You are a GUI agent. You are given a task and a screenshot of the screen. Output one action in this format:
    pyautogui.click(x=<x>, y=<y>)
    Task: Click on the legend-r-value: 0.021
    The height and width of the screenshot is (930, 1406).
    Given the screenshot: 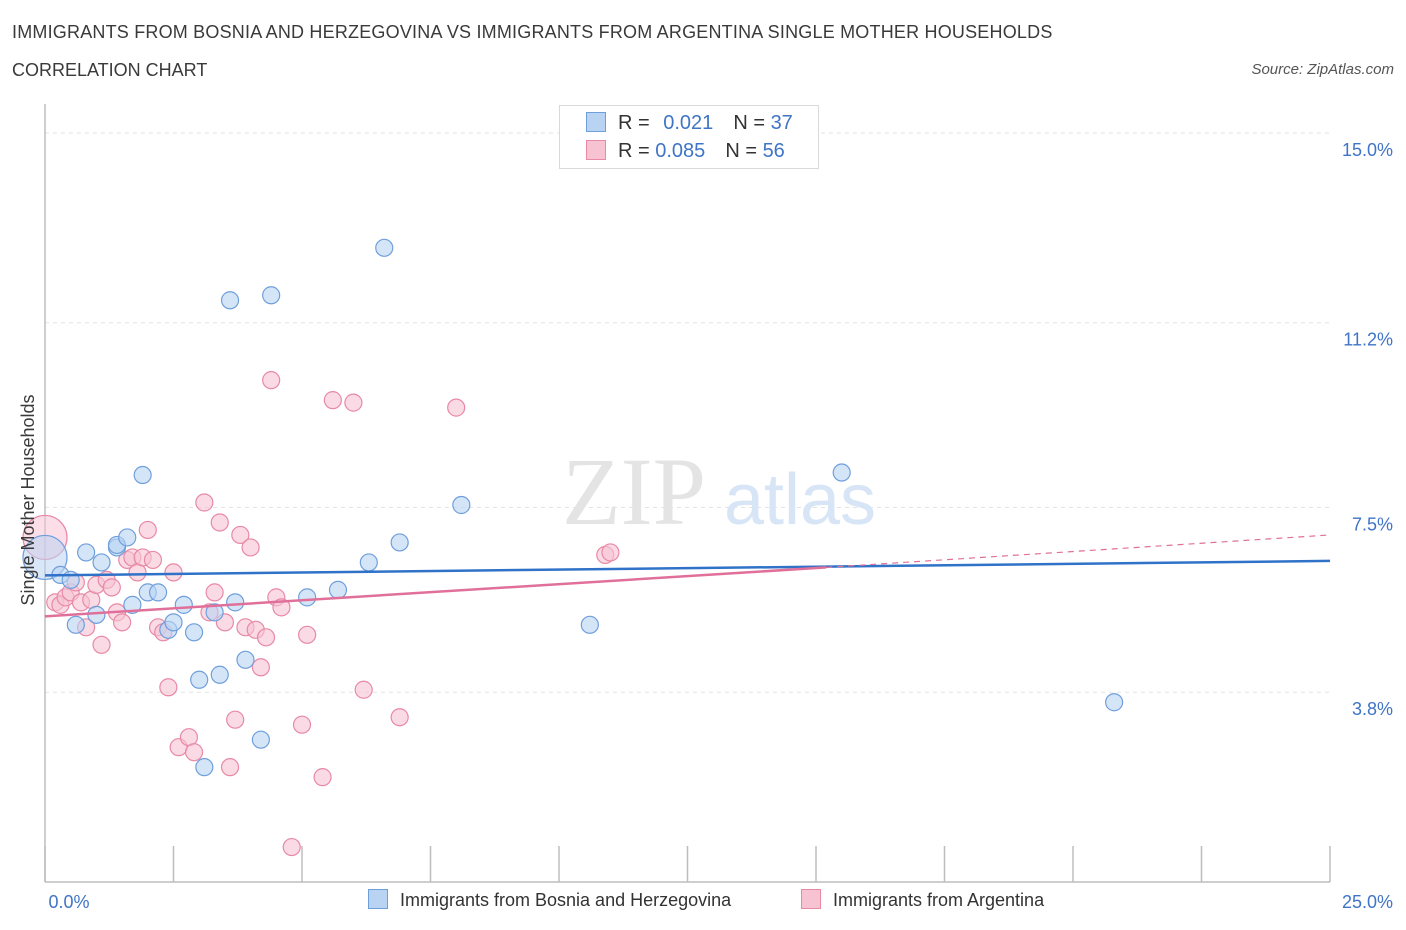 What is the action you would take?
    pyautogui.click(x=688, y=123)
    